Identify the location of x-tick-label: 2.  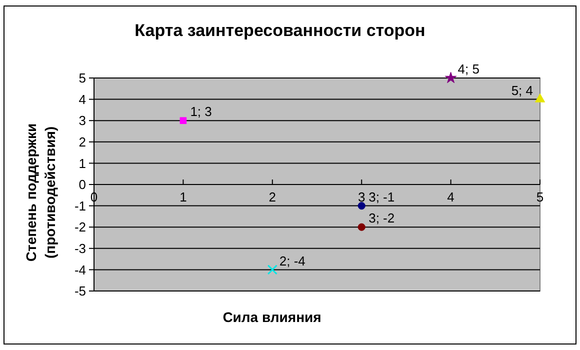
(272, 197).